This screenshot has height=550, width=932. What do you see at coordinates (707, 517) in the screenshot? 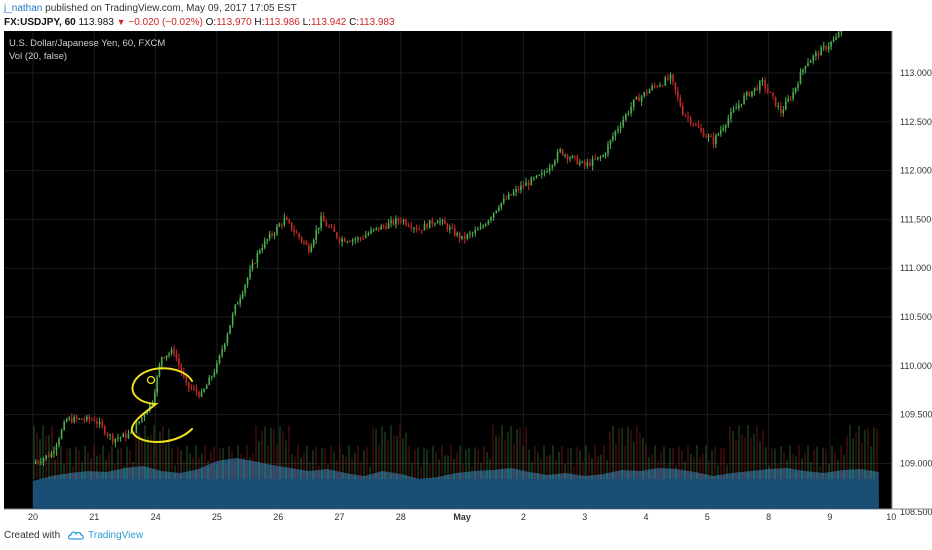
I see `x-tick-label: 5` at bounding box center [707, 517].